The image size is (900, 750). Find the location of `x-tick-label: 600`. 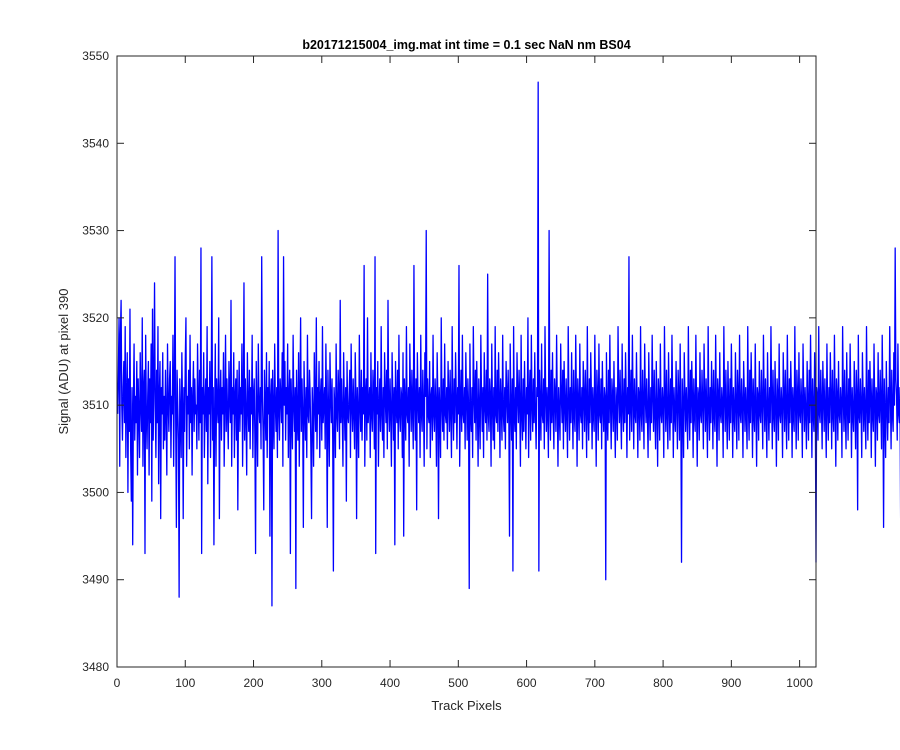

x-tick-label: 600 is located at coordinates (527, 683).